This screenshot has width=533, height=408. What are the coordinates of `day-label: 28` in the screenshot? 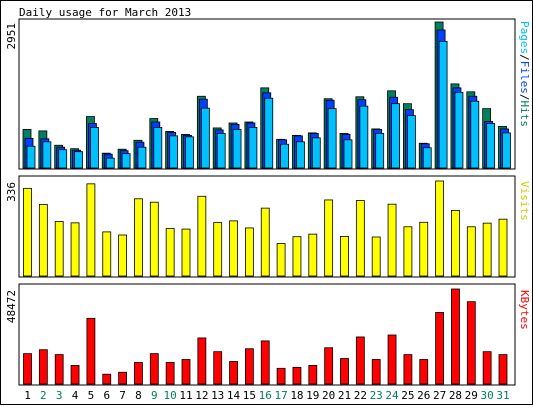 It's located at (455, 395).